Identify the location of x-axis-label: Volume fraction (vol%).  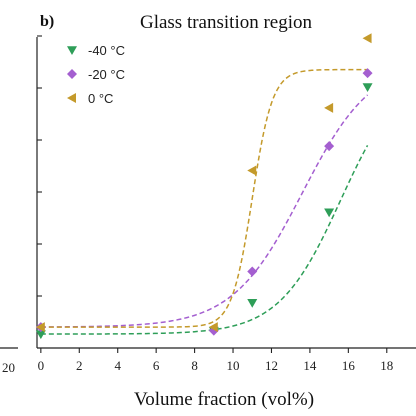
(224, 399).